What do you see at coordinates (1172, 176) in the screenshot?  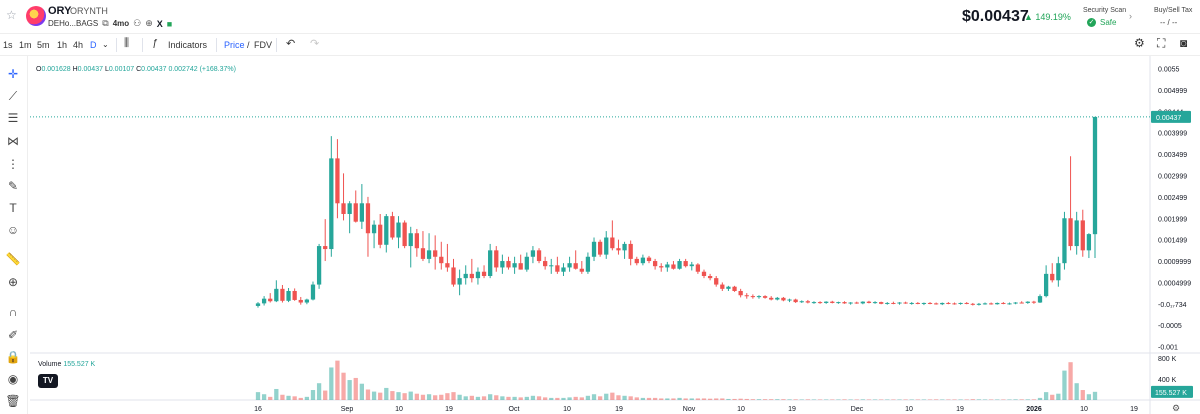 I see `y-tick-label: 0.002999` at bounding box center [1172, 176].